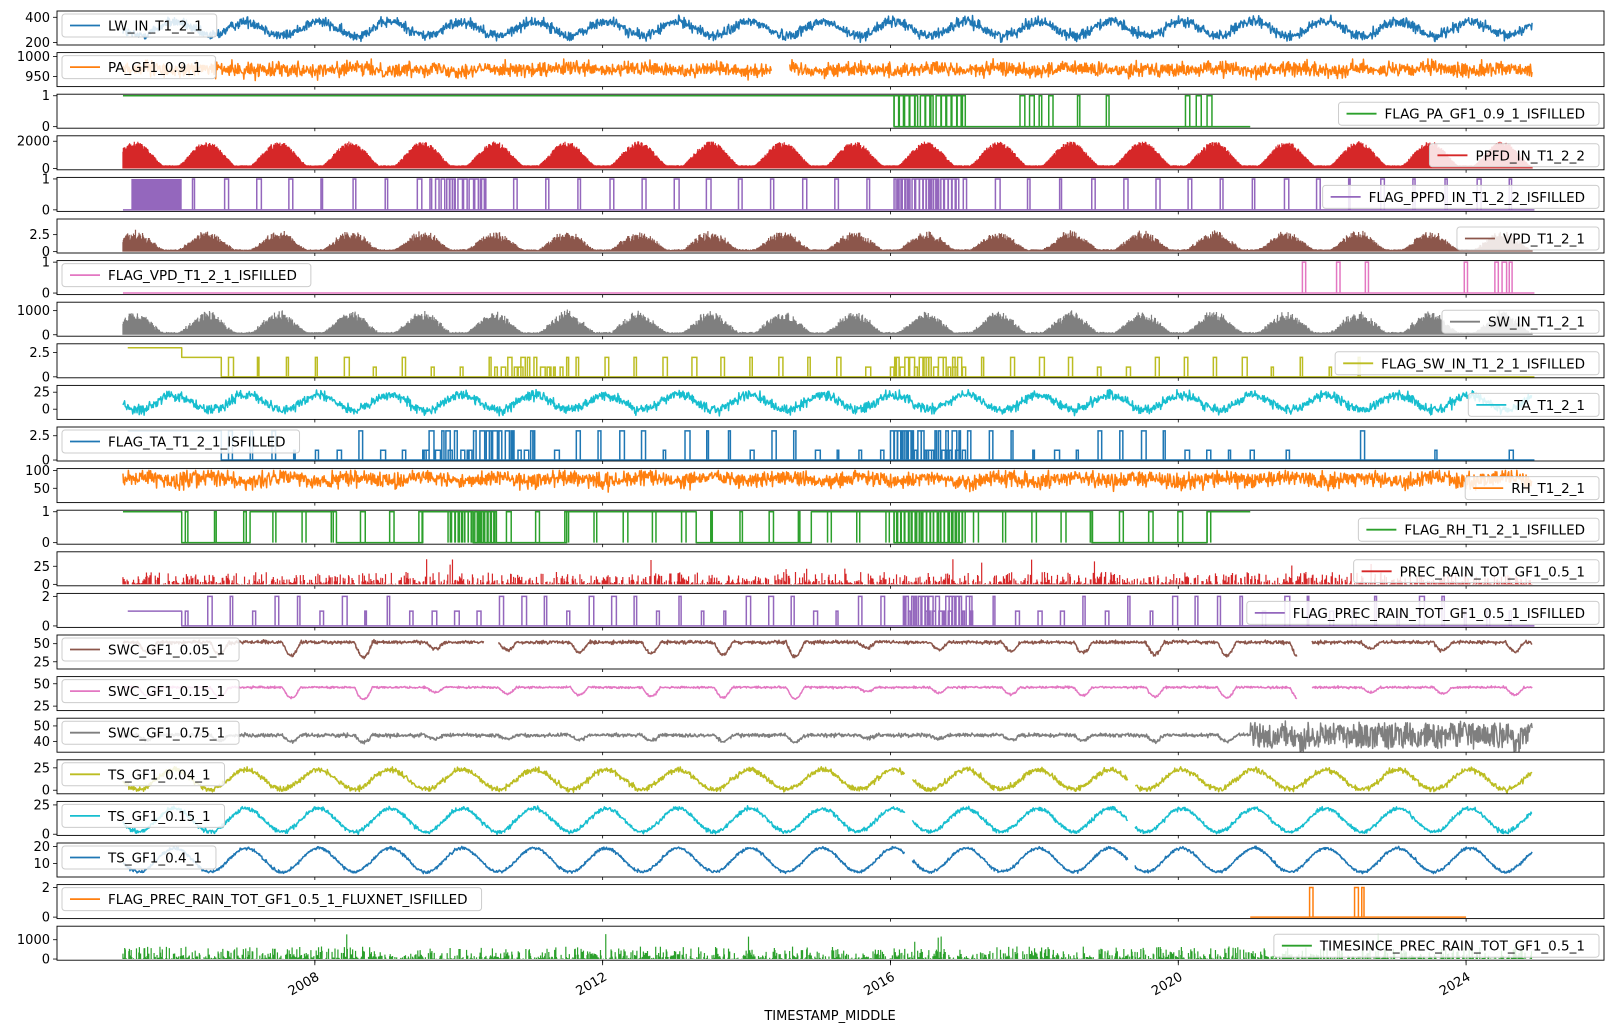 The width and height of the screenshot is (1614, 1031). I want to click on panel: 25 50 SWC_GF1_0.15_1, so click(819, 695).